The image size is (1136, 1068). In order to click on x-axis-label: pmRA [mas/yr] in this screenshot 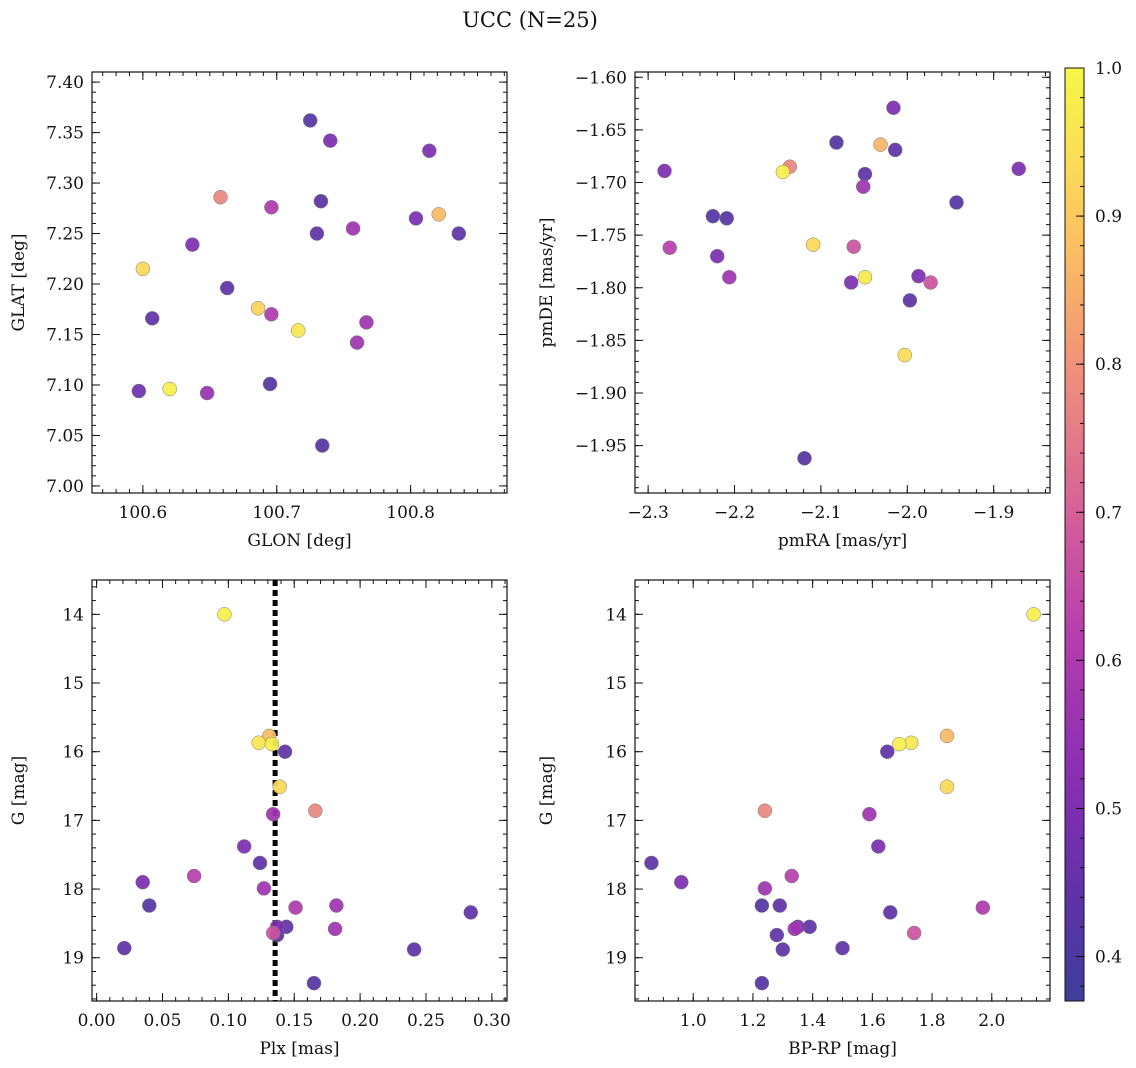, I will do `click(842, 541)`.